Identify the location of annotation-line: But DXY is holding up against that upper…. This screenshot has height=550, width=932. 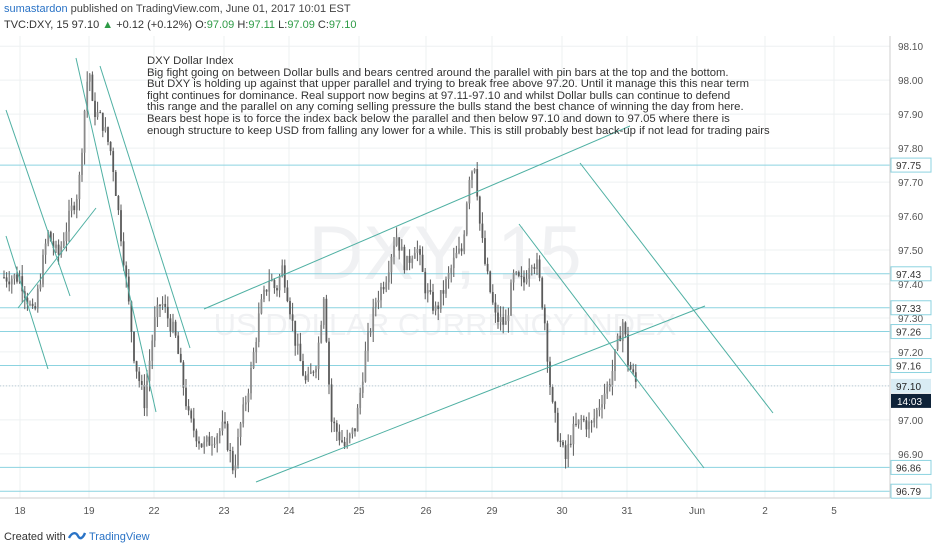
(448, 84).